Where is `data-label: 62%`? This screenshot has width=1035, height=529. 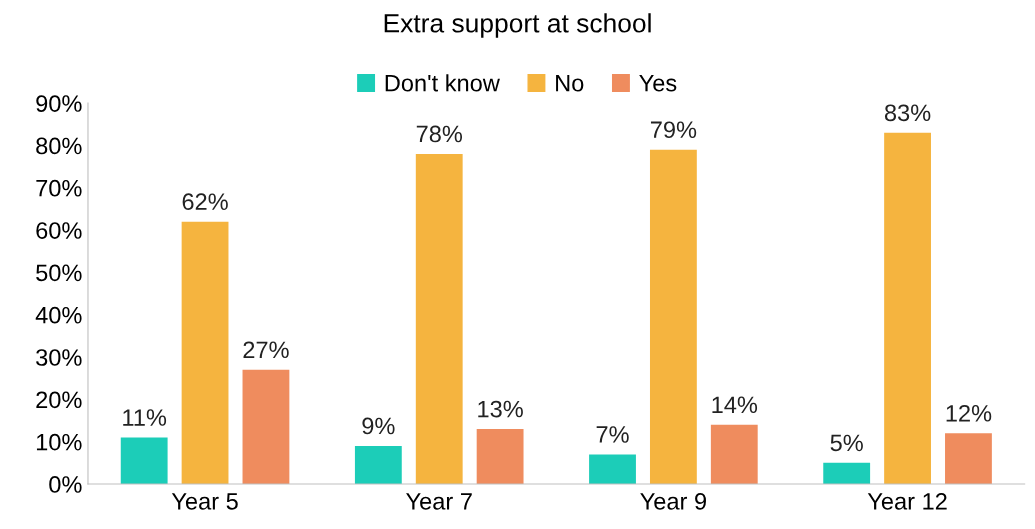
data-label: 62% is located at coordinates (205, 202).